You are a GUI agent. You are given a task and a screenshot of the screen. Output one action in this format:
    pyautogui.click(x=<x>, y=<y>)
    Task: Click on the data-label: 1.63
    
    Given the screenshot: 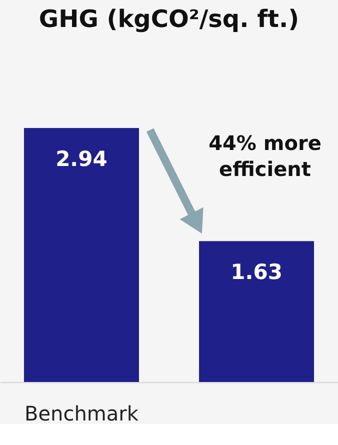 What is the action you would take?
    pyautogui.click(x=256, y=272)
    